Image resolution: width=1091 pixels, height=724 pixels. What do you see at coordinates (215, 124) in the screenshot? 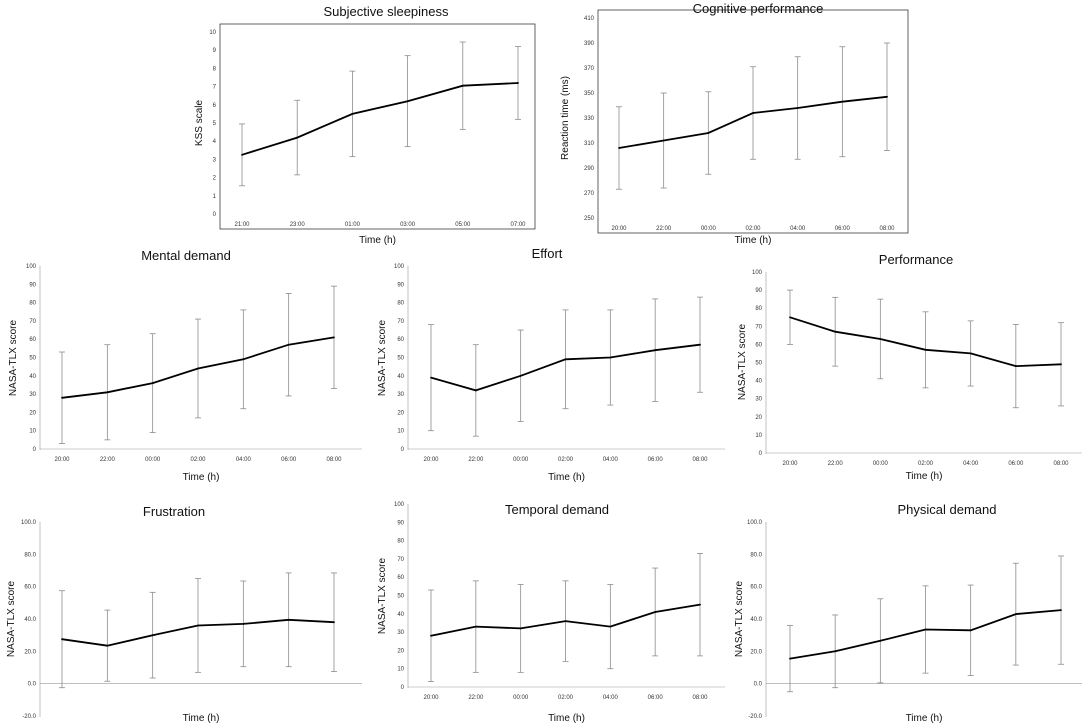
I see `y-tick-label: 5` at bounding box center [215, 124].